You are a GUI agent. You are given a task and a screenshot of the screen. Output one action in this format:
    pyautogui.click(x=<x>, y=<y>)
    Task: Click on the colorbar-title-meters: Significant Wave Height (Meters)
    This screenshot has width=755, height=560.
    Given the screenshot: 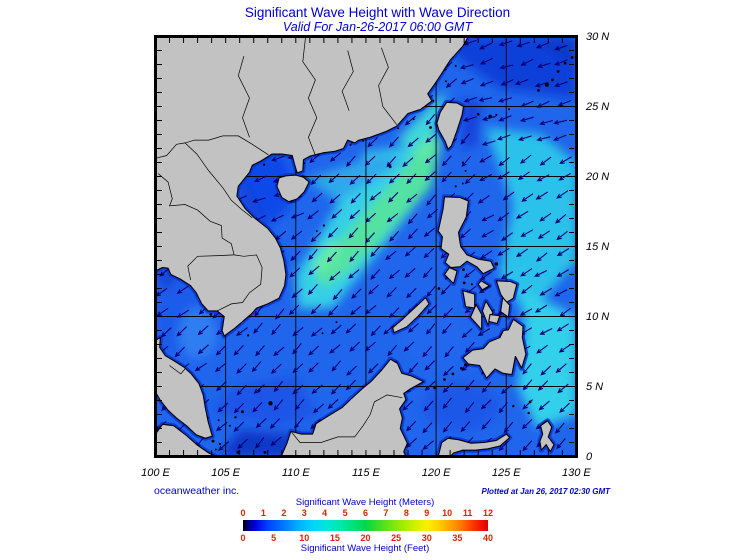 What is the action you would take?
    pyautogui.click(x=365, y=502)
    